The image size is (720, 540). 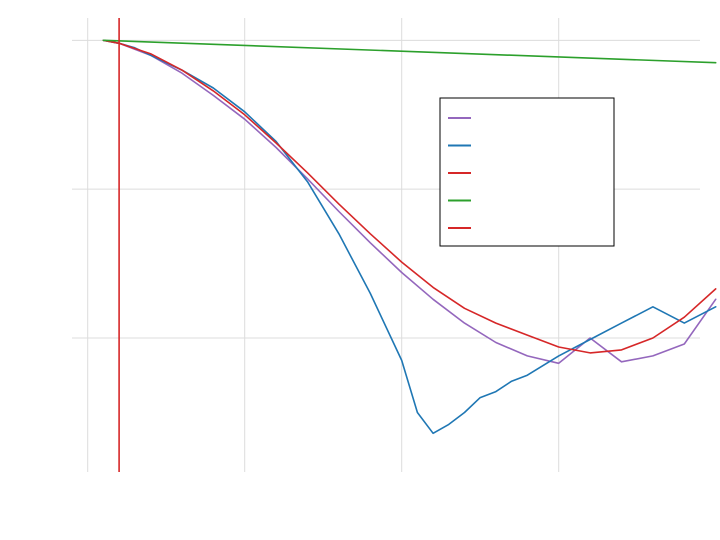 What do you see at coordinates (527, 172) in the screenshot?
I see `legend` at bounding box center [527, 172].